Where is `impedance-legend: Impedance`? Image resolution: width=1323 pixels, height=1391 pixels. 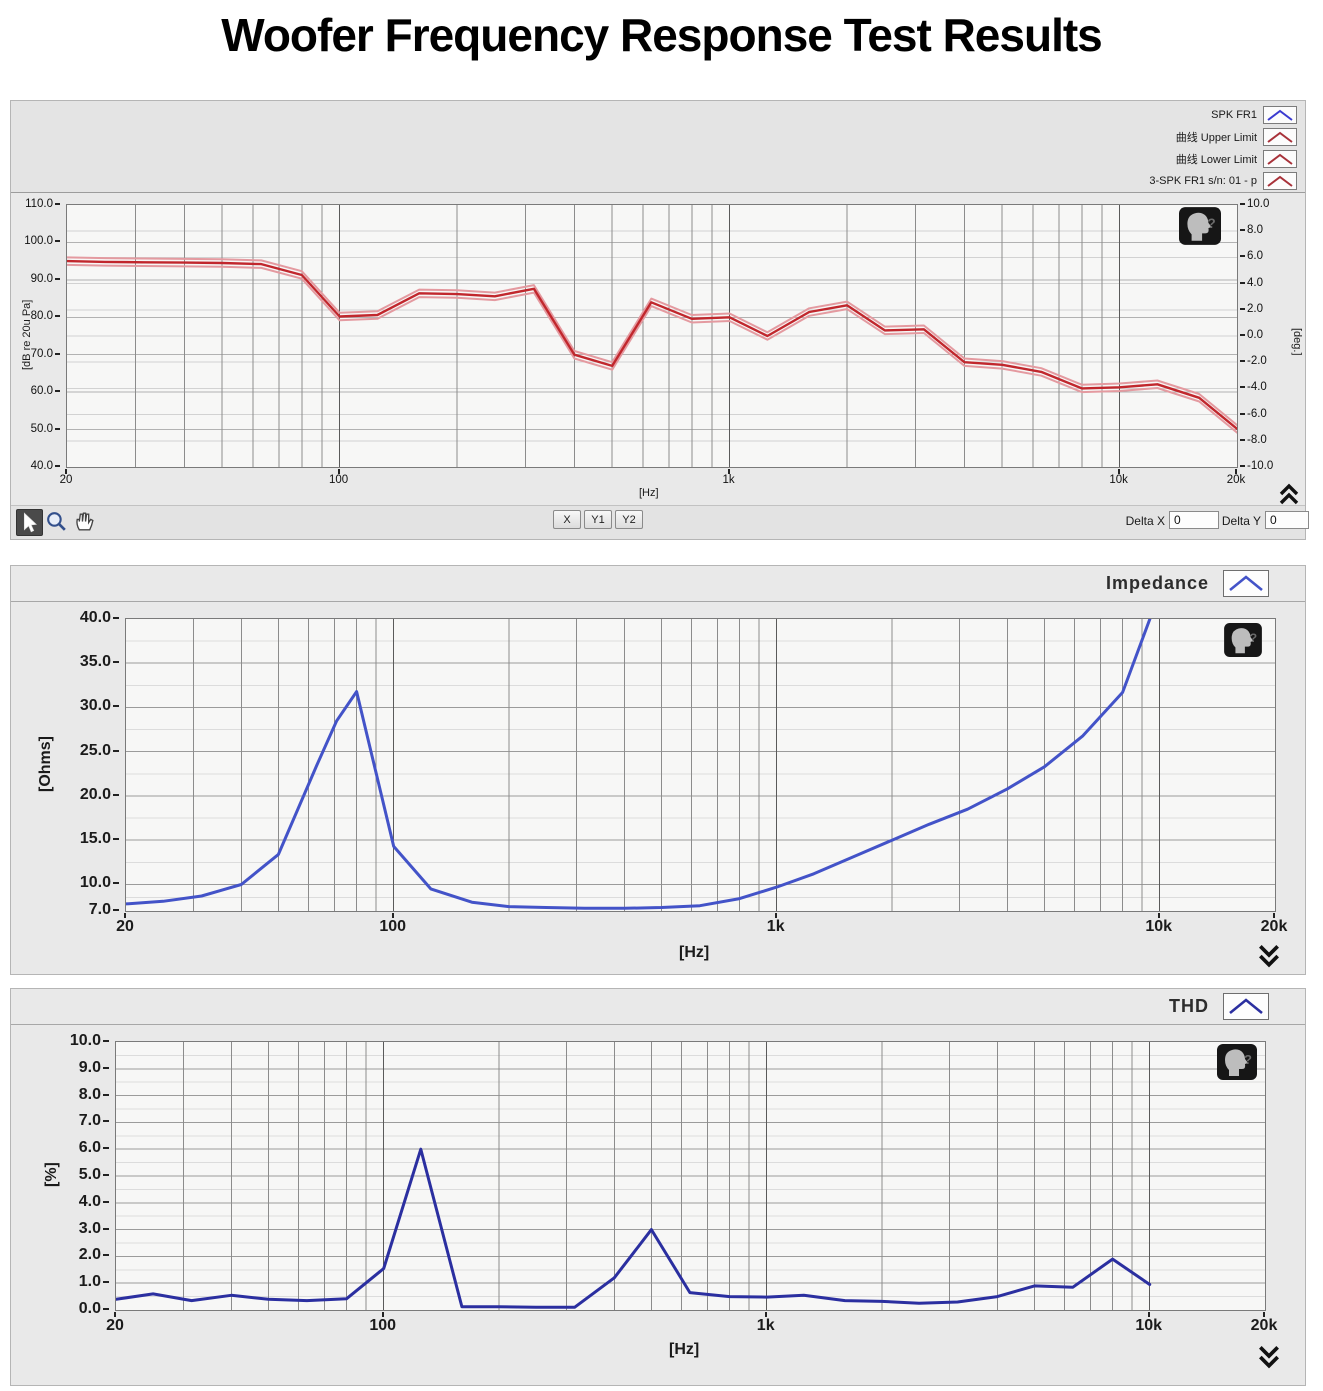
impedance-legend: Impedance is located at coordinates (1187, 583).